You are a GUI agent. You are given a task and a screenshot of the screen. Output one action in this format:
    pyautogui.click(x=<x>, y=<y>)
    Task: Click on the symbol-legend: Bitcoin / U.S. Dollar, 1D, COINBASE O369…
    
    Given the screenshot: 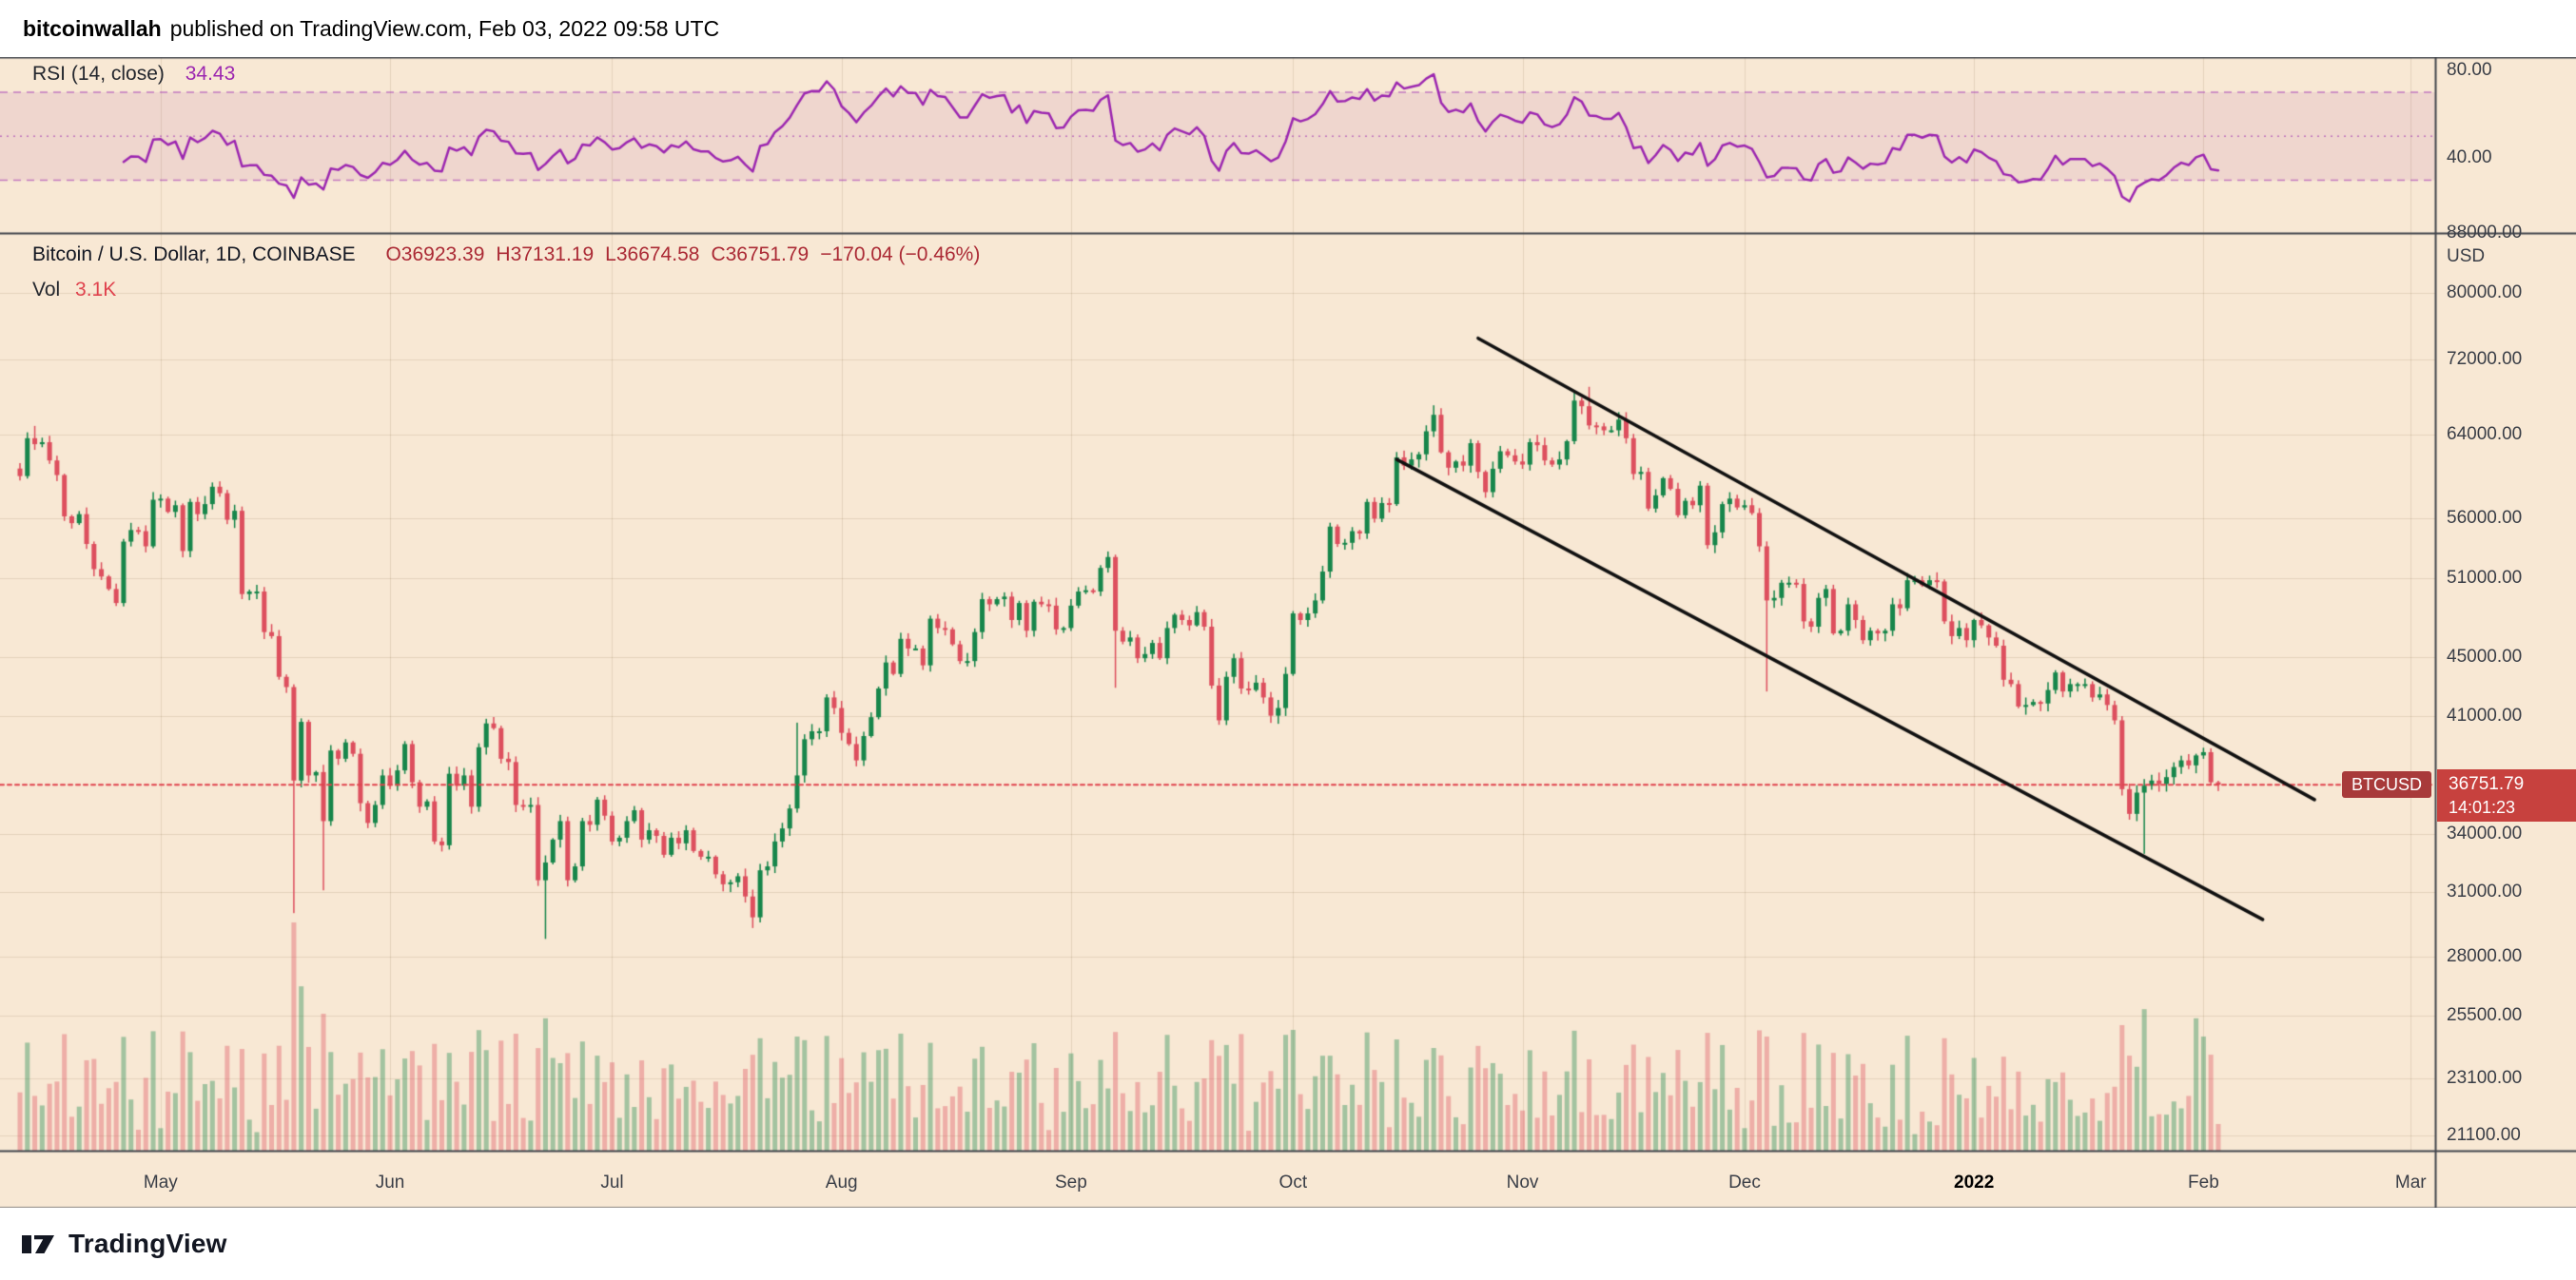 What is the action you would take?
    pyautogui.click(x=506, y=254)
    